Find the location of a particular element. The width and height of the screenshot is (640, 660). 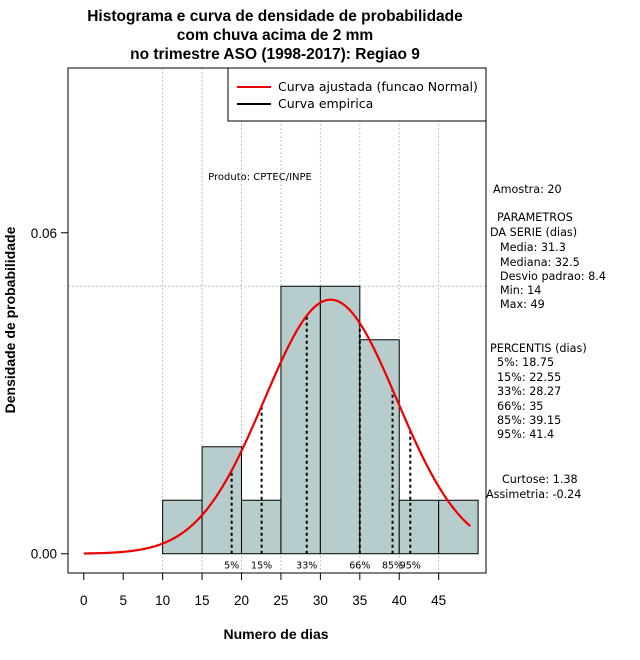

stat-max: Max: 49 is located at coordinates (522, 304).